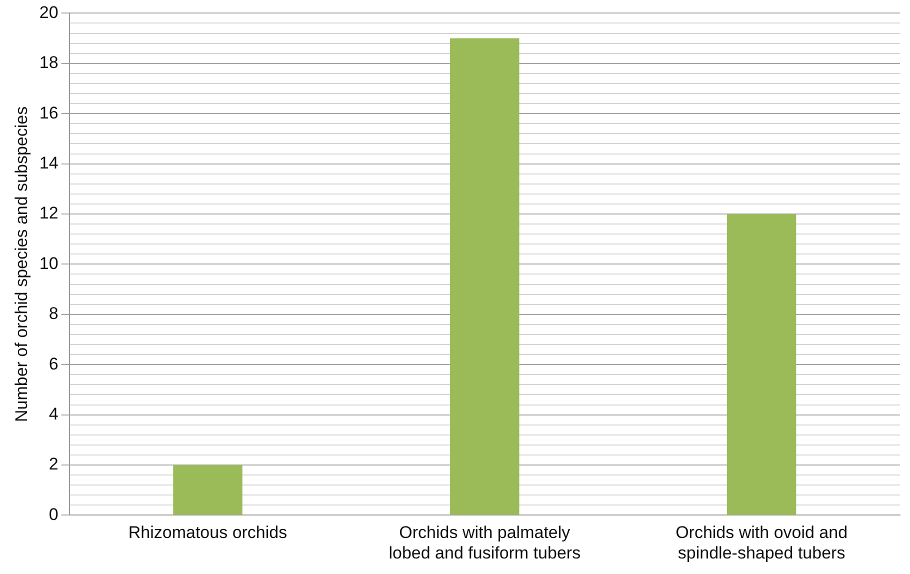 This screenshot has height=574, width=910. Describe the element at coordinates (762, 542) in the screenshot. I see `x-tick-label: Orchids with ovoid and spindle-shaped tubers` at that location.